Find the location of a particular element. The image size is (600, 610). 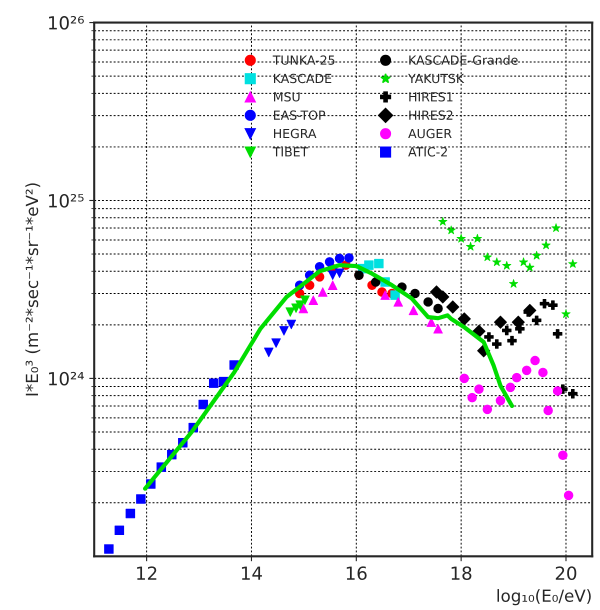

legend-label: EAS-TOP is located at coordinates (300, 115).